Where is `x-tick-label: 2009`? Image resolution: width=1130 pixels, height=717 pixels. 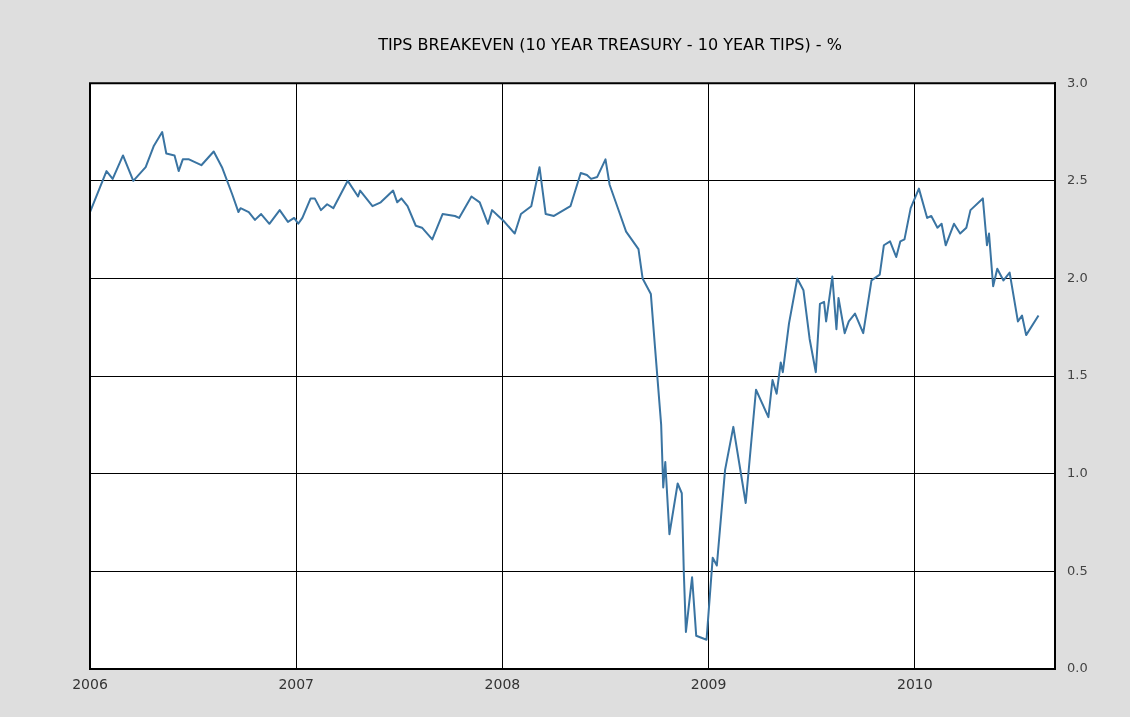
x-tick-label: 2009 is located at coordinates (708, 684).